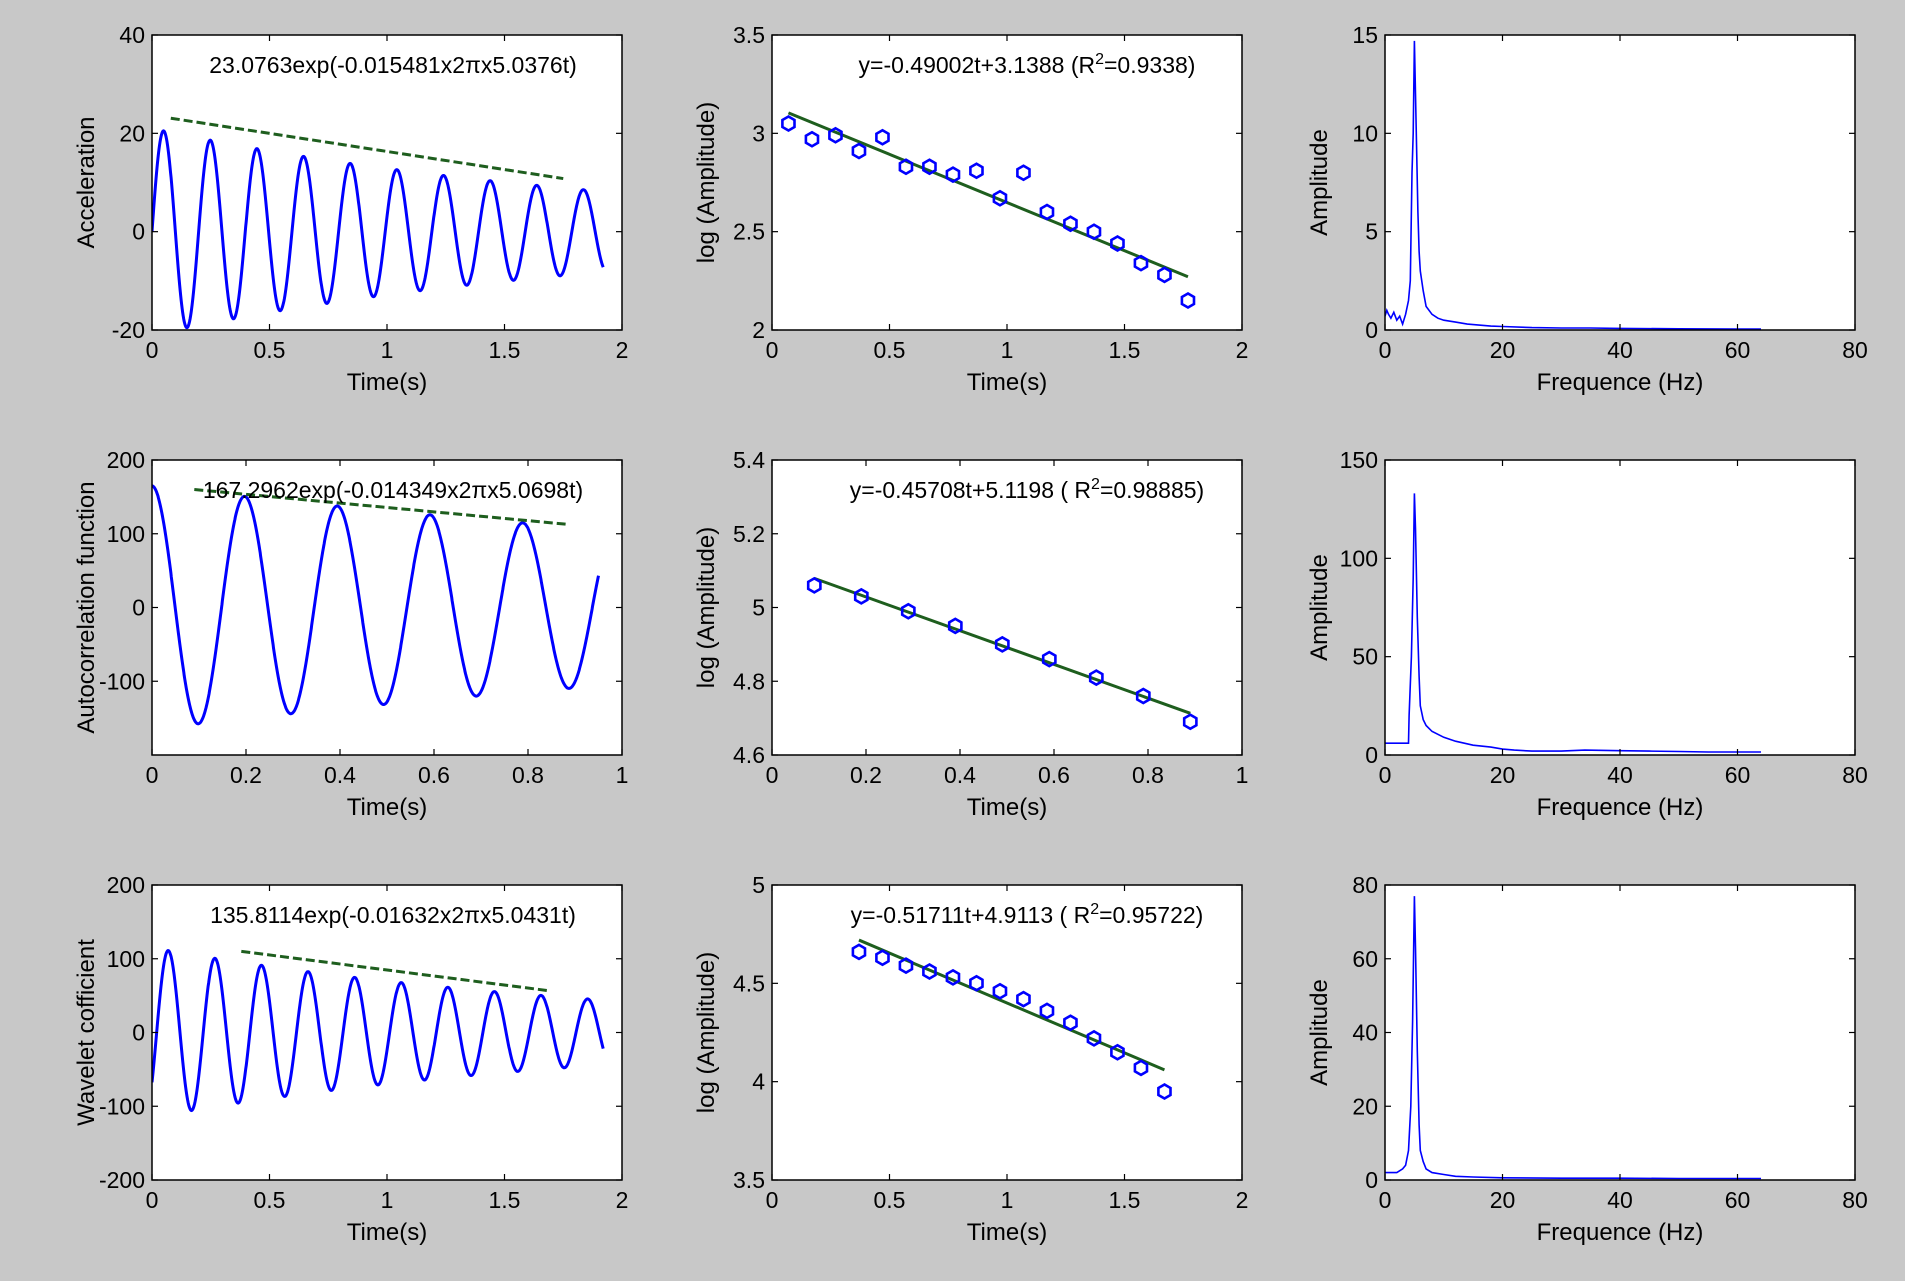  What do you see at coordinates (1365, 657) in the screenshot?
I see `y-tick-label: 50` at bounding box center [1365, 657].